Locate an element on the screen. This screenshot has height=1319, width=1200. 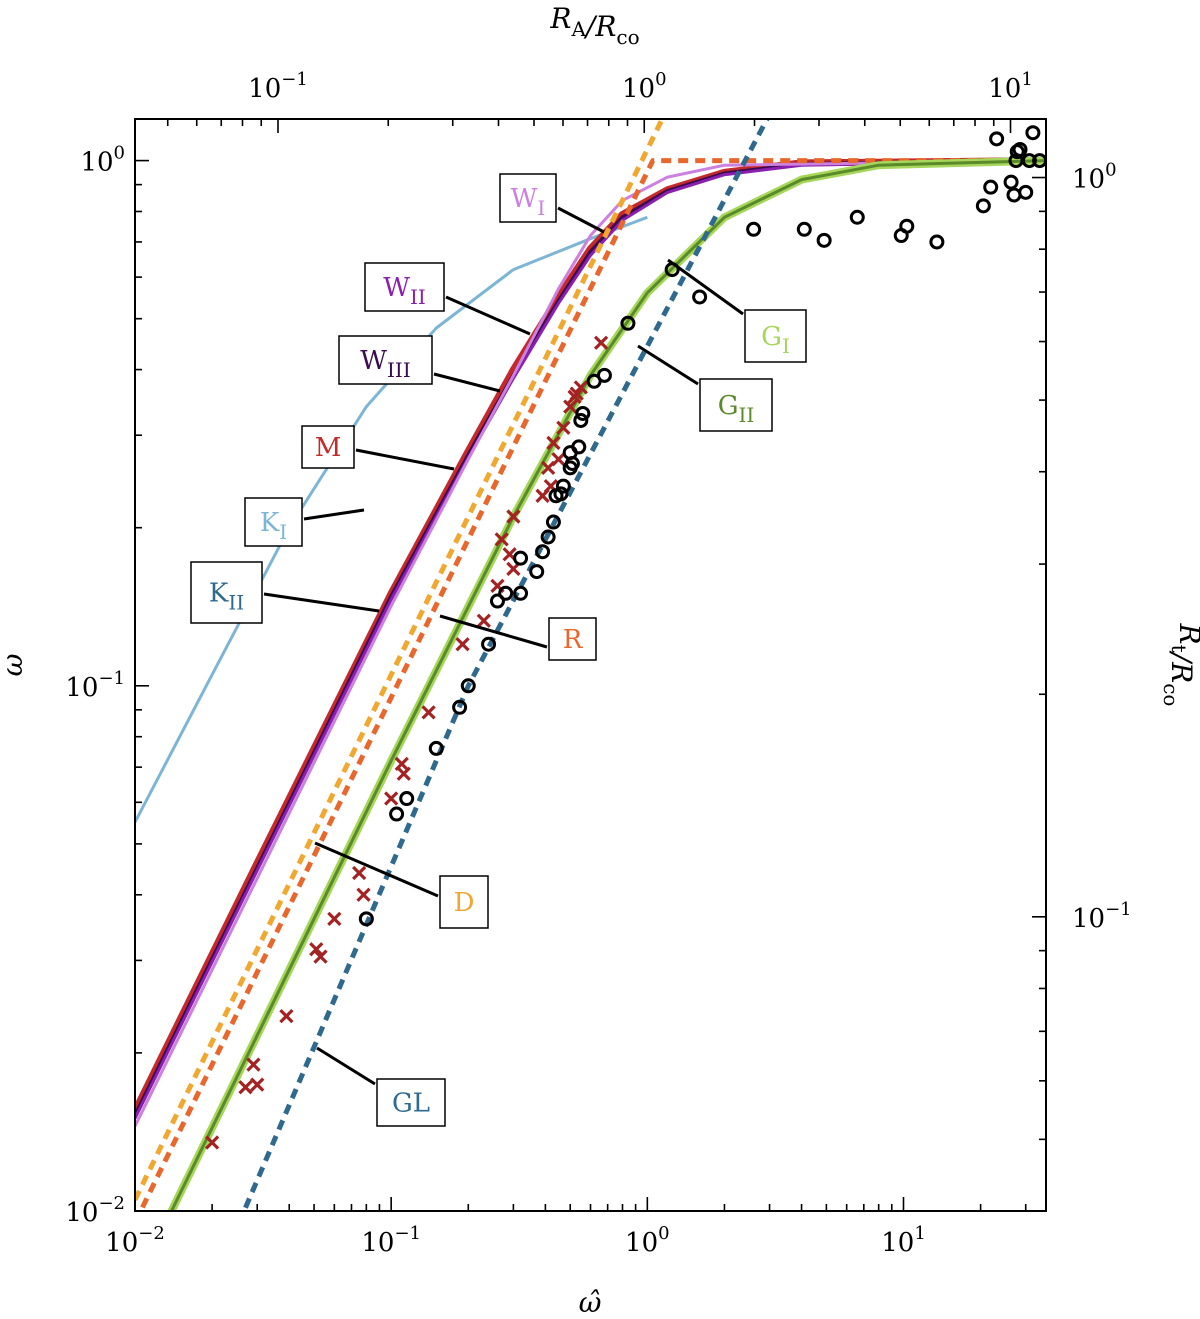
label-box-d is located at coordinates (464, 902).